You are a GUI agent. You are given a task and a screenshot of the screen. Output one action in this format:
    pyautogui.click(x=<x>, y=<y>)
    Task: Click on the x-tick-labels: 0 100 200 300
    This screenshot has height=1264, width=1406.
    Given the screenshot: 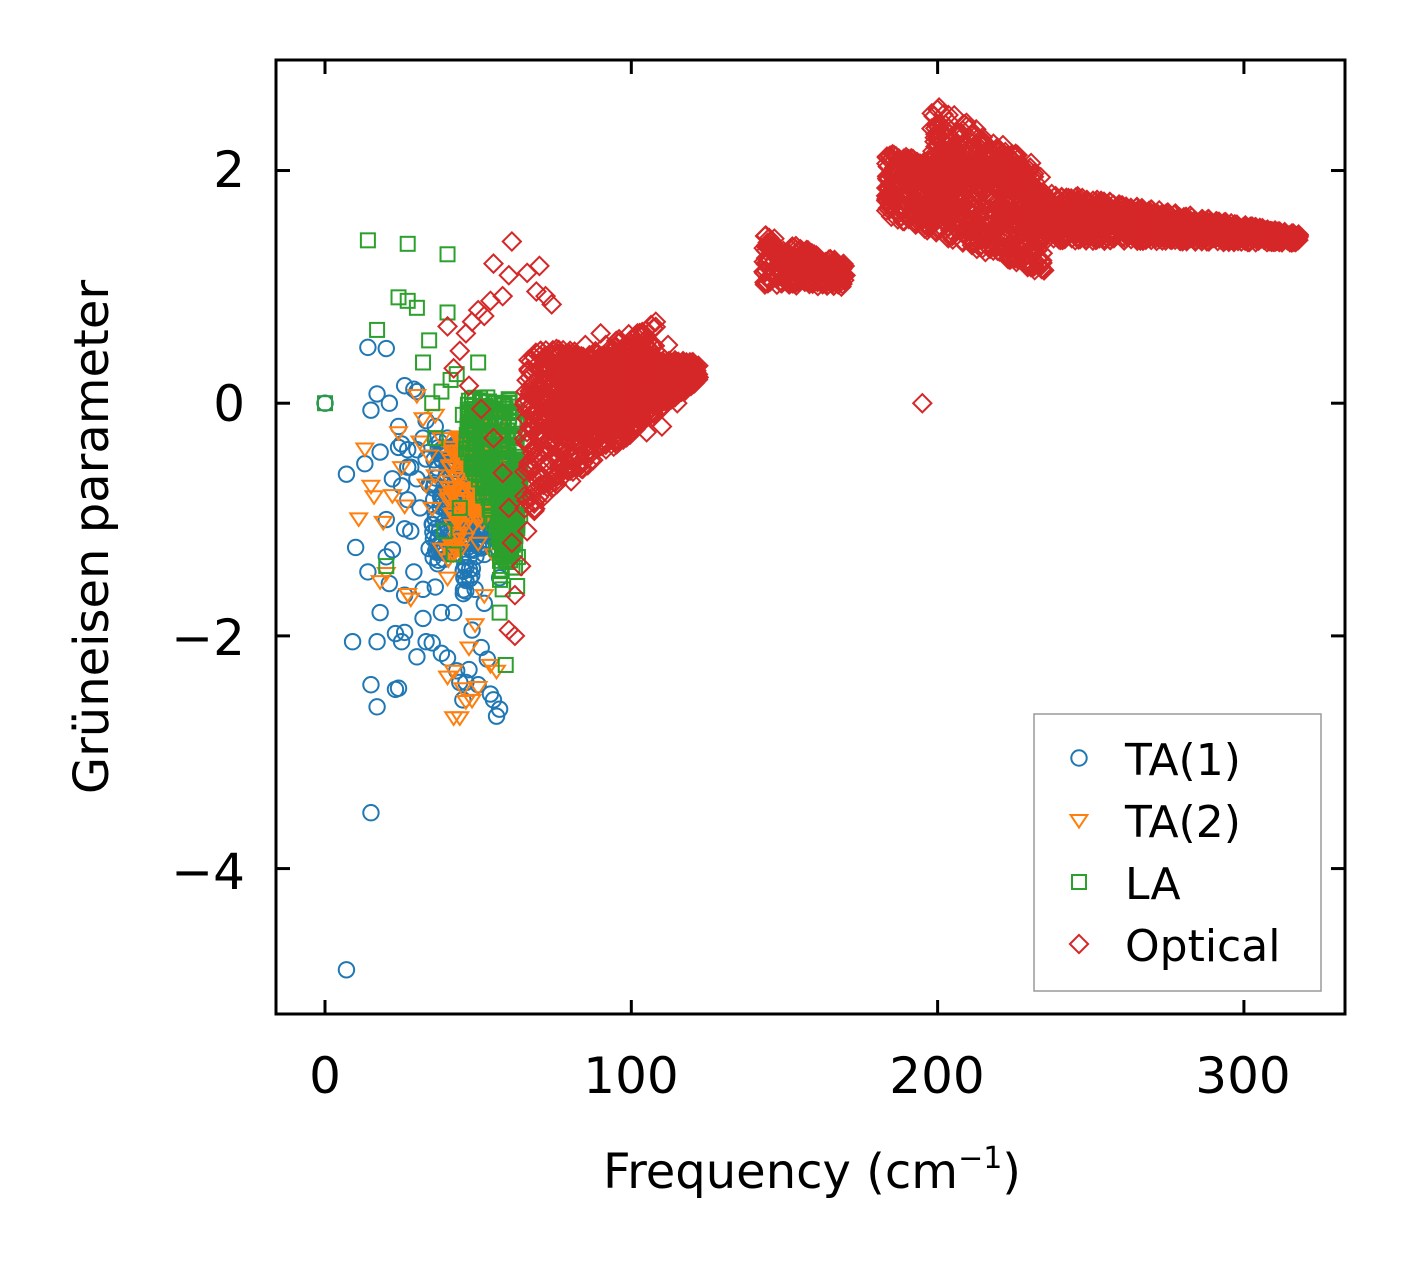 What is the action you would take?
    pyautogui.click(x=800, y=1076)
    